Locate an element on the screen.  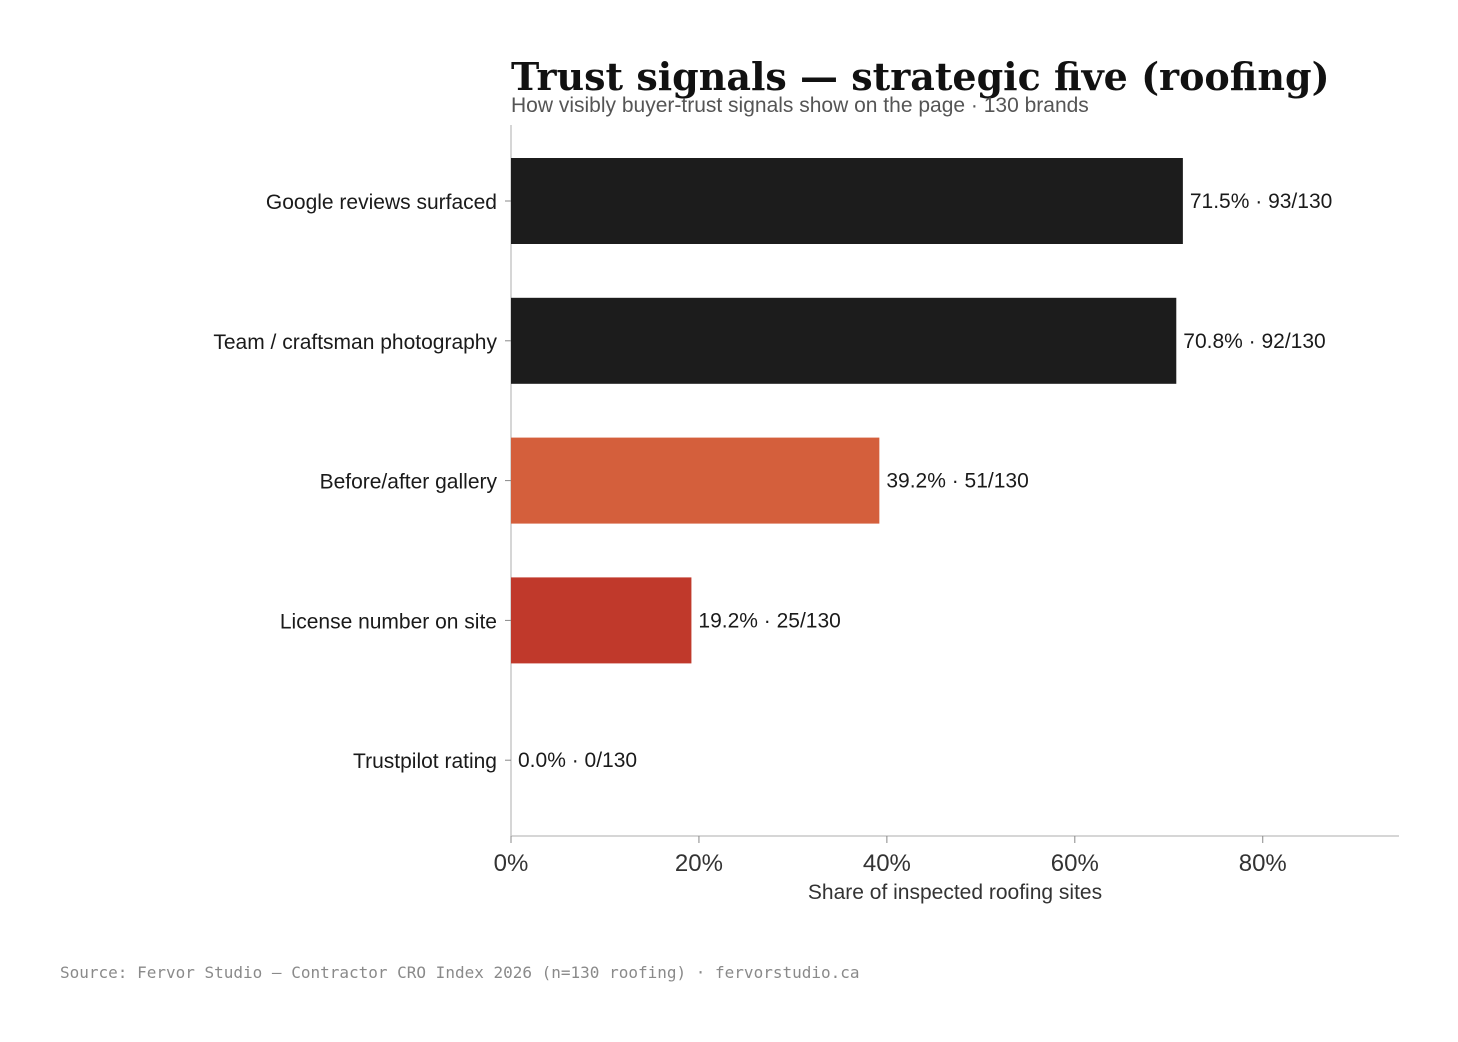
category-label-3: Before/after gallery is located at coordinates (409, 482).